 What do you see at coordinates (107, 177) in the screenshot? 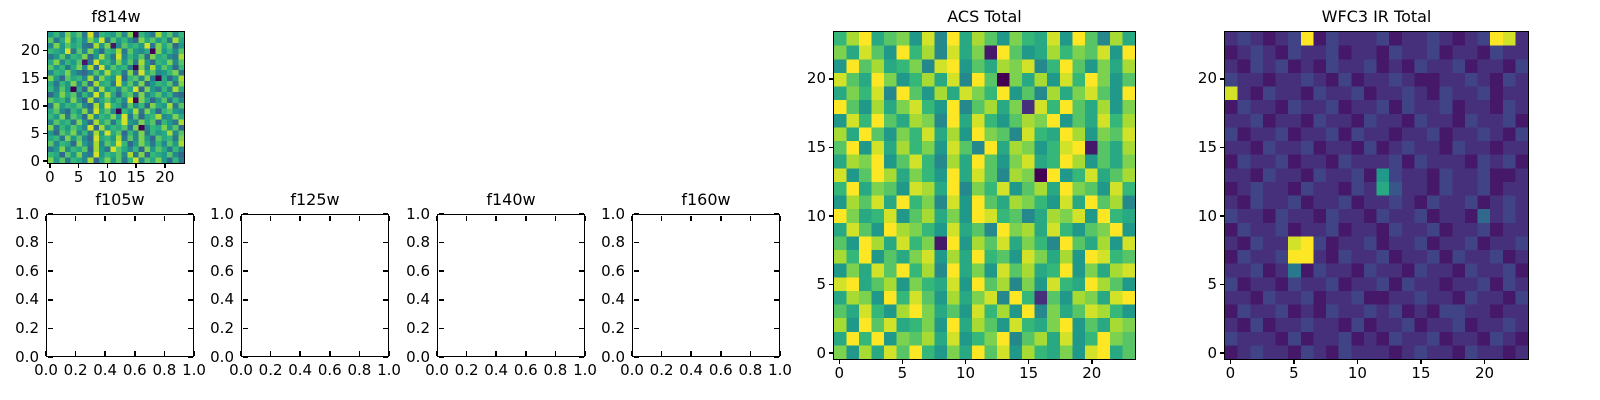
I see `x-tick-label: 10` at bounding box center [107, 177].